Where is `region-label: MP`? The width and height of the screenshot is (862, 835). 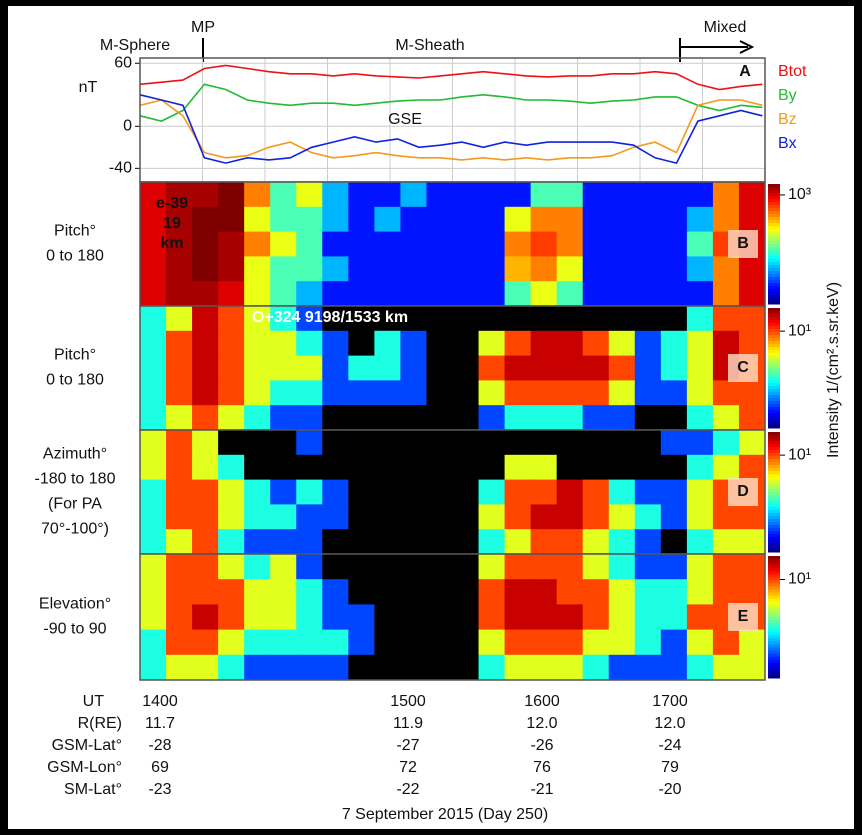
region-label: MP is located at coordinates (203, 27).